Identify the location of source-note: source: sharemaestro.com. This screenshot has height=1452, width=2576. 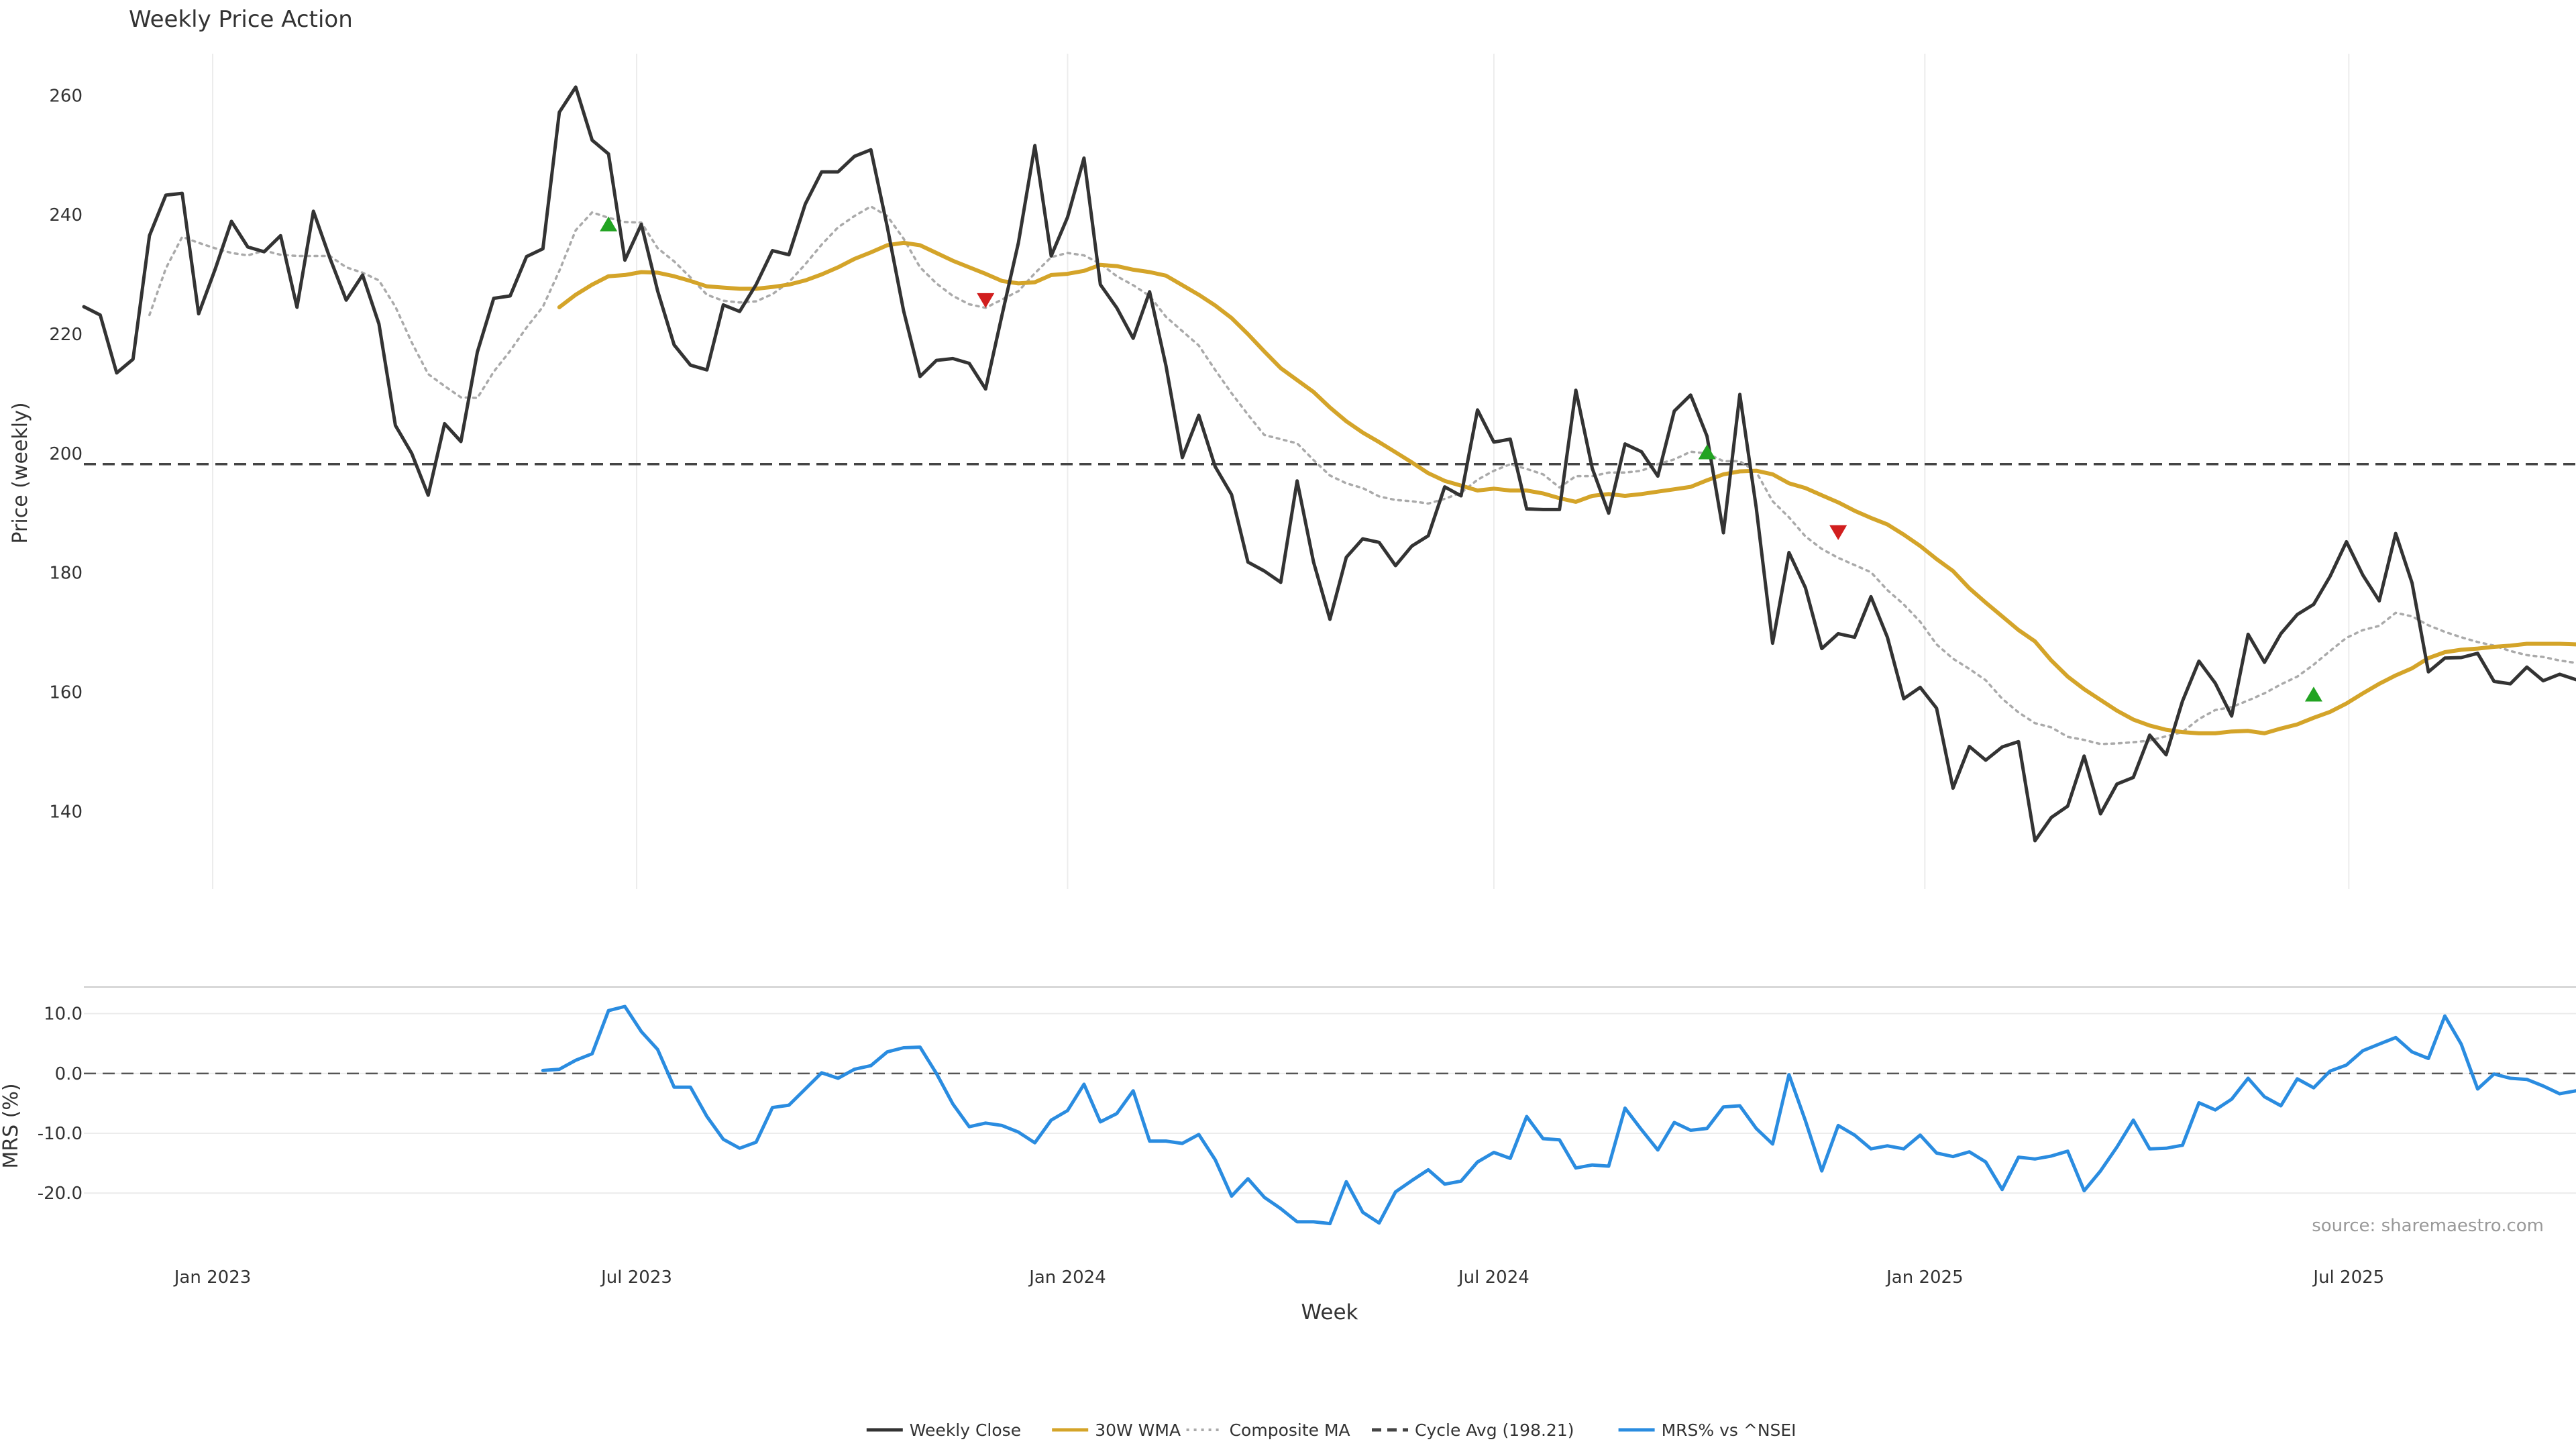
(2428, 1226).